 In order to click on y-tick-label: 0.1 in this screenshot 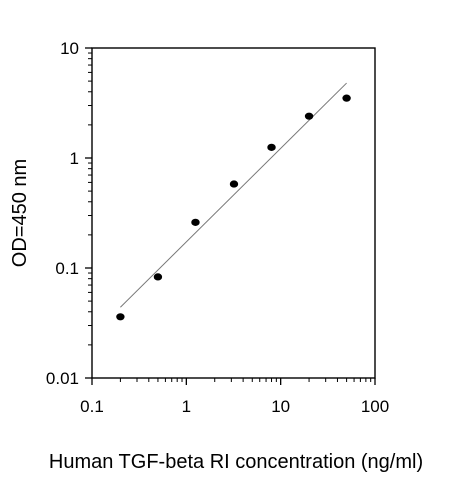, I will do `click(67, 268)`.